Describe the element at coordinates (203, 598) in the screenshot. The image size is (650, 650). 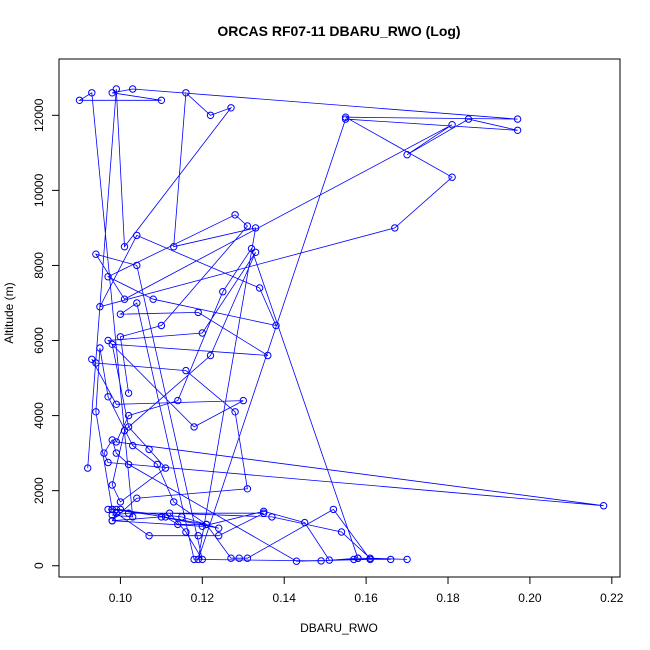
I see `x-tick-label: 0.12` at that location.